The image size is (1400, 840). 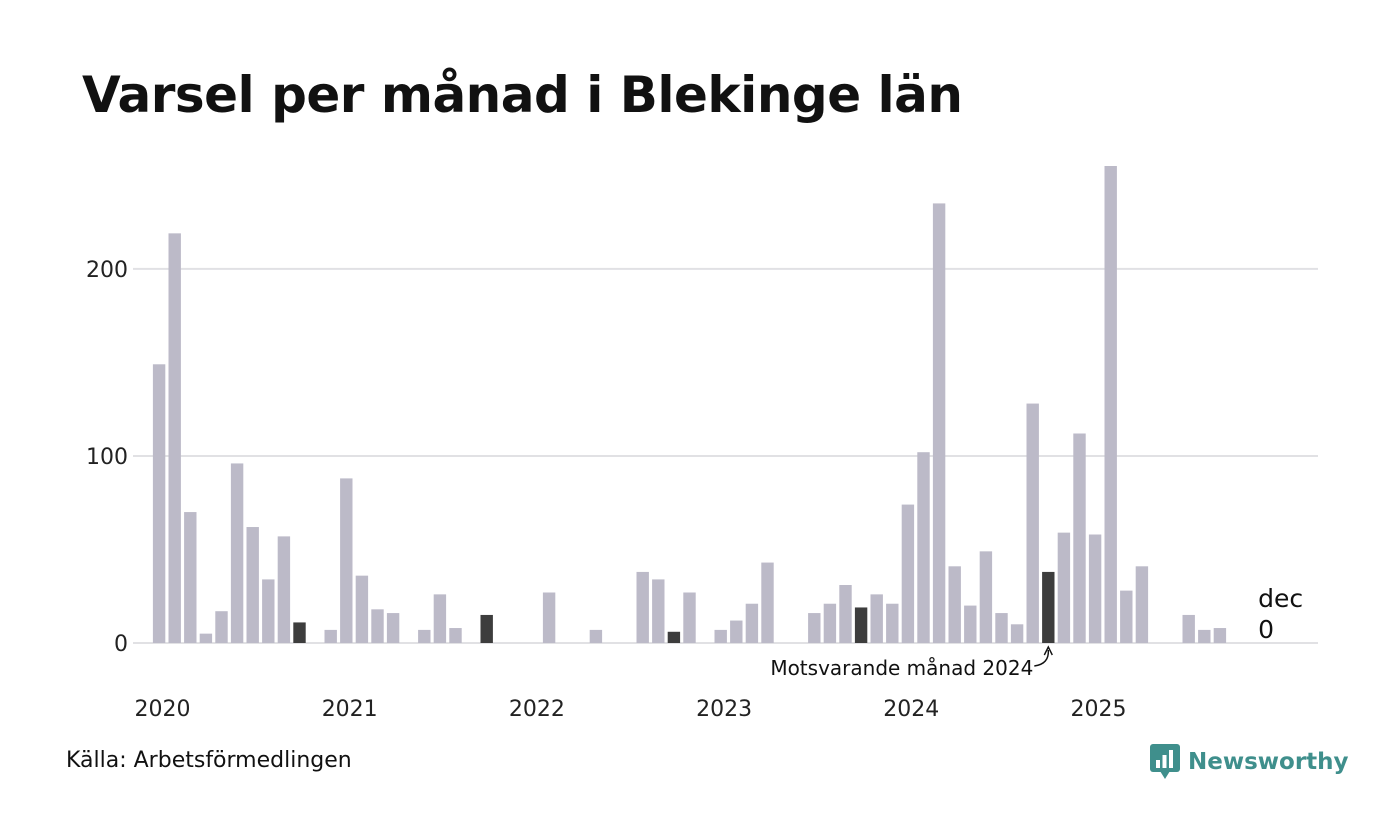 I want to click on annotation-arrow, so click(x=1042, y=658).